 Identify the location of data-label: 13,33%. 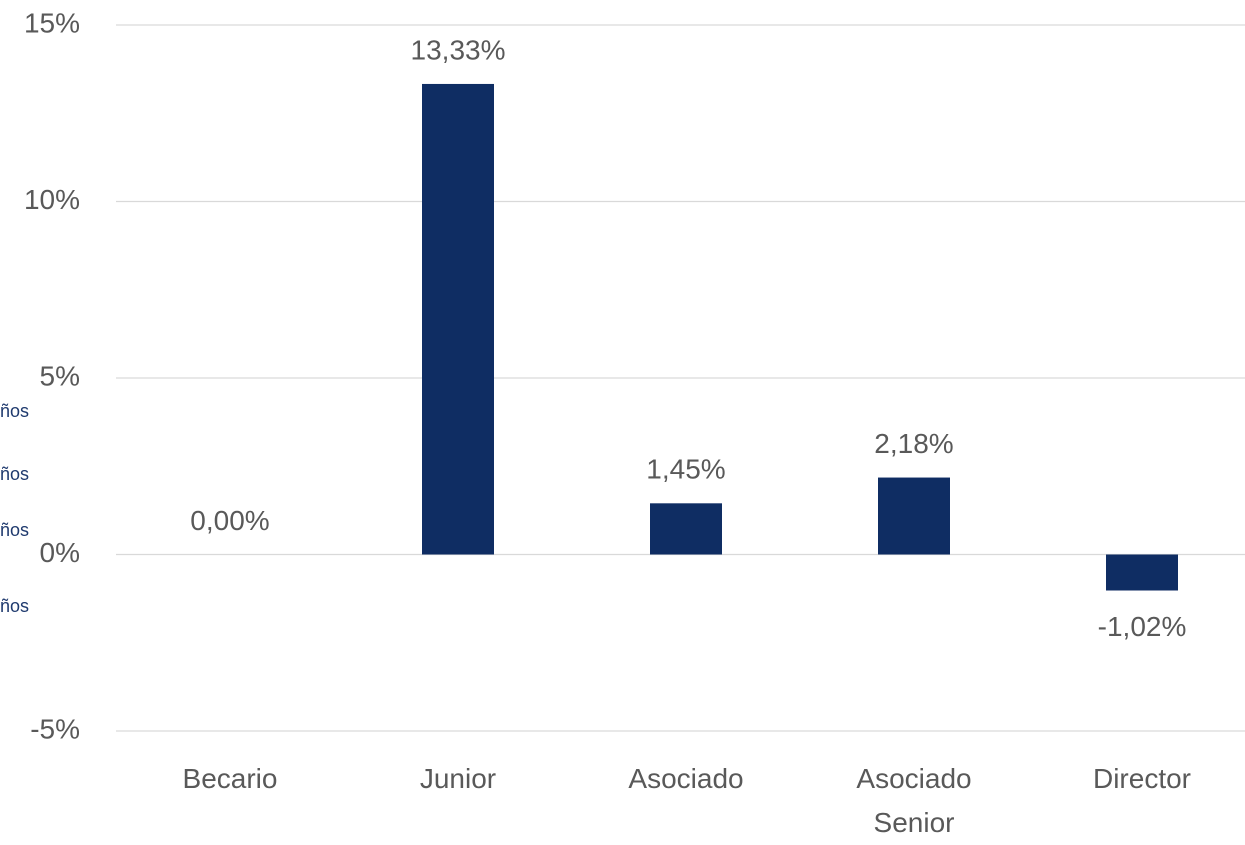
(458, 49).